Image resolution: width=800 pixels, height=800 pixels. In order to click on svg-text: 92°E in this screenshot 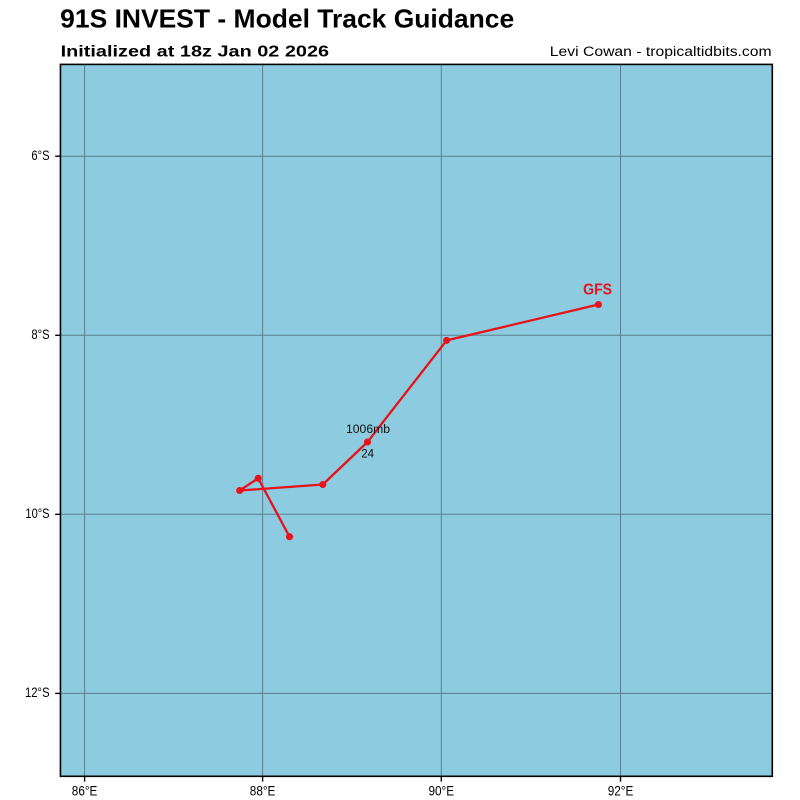, I will do `click(621, 791)`.